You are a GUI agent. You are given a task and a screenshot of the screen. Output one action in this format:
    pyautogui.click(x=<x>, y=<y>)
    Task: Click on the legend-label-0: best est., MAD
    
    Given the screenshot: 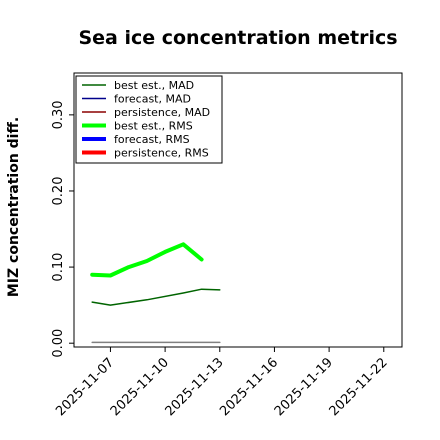 What is the action you would take?
    pyautogui.click(x=154, y=85)
    